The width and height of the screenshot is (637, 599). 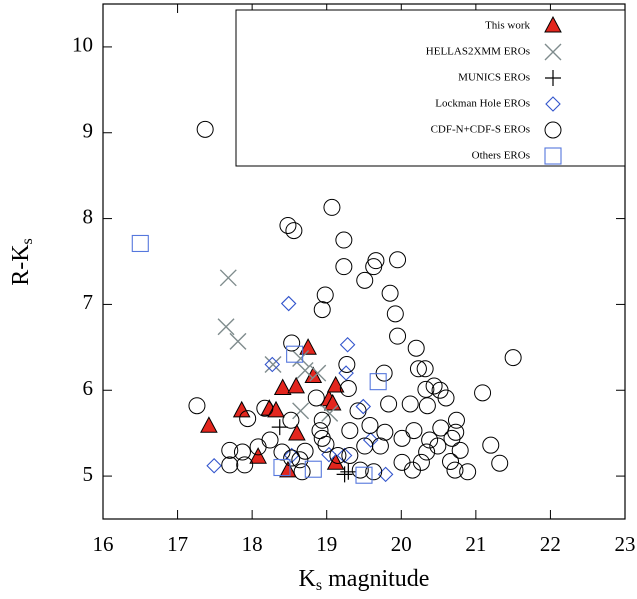 I want to click on legend-label: Lockman Hole EROs, so click(x=482, y=104).